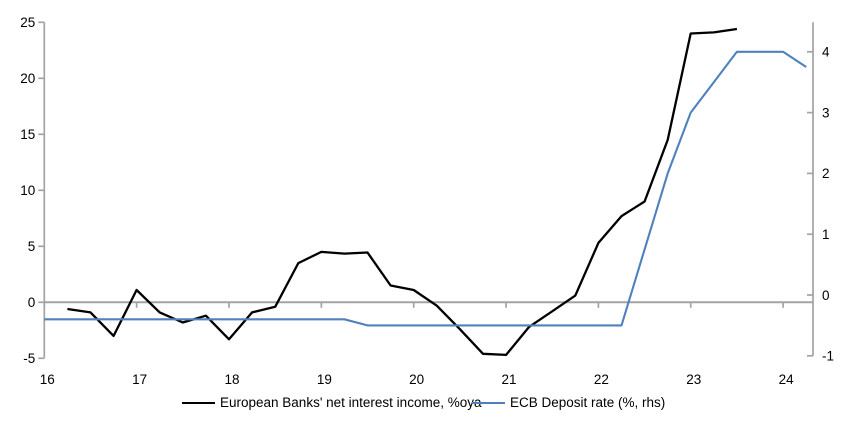 This screenshot has width=852, height=427. What do you see at coordinates (488, 402) in the screenshot?
I see `legend-swatch-ecb-deposit-rate` at bounding box center [488, 402].